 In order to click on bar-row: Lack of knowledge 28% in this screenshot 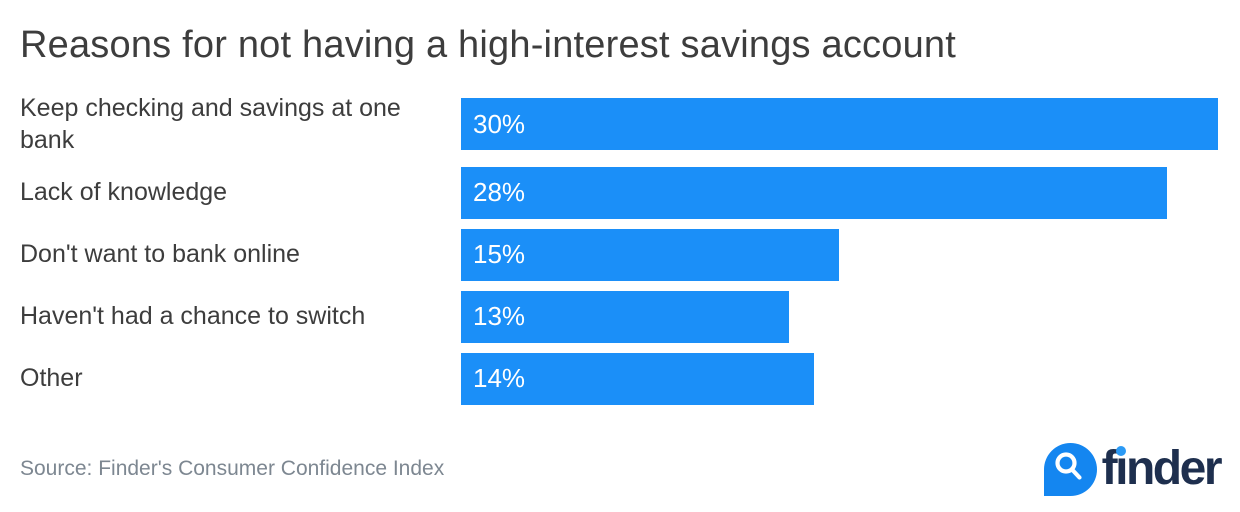, I will do `click(620, 192)`.